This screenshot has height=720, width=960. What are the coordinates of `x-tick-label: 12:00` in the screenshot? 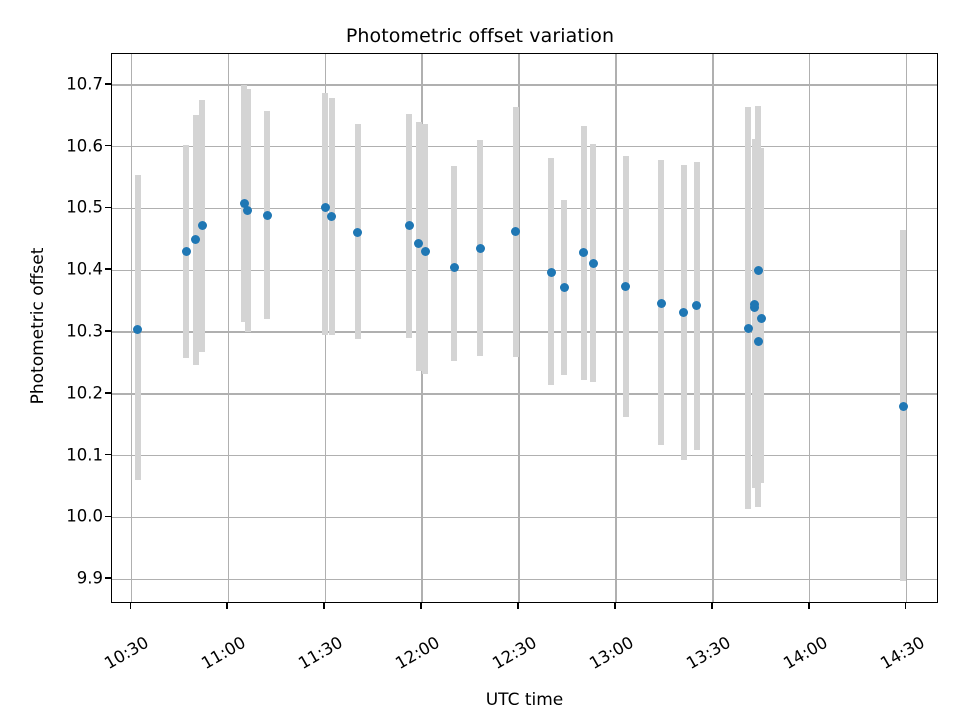 It's located at (417, 653).